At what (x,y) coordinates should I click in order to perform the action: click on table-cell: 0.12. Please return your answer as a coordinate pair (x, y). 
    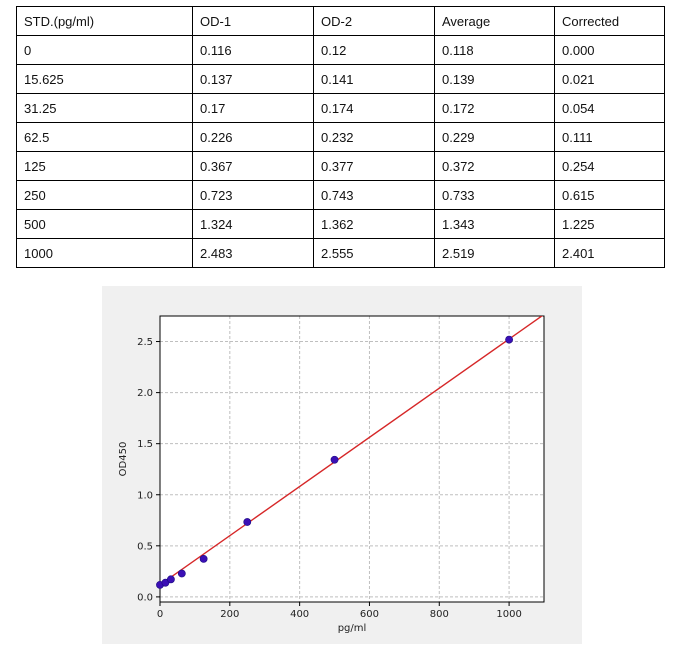
    Looking at the image, I should click on (374, 50).